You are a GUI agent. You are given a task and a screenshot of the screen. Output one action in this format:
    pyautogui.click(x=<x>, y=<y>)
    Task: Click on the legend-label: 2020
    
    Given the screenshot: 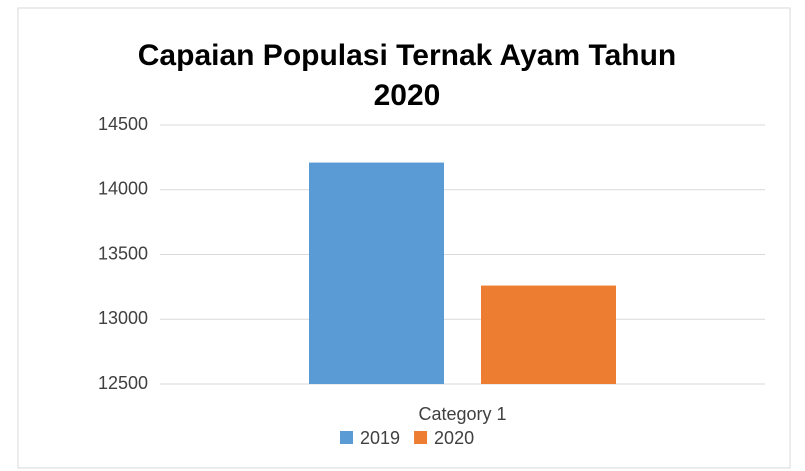 What is the action you would take?
    pyautogui.click(x=454, y=438)
    